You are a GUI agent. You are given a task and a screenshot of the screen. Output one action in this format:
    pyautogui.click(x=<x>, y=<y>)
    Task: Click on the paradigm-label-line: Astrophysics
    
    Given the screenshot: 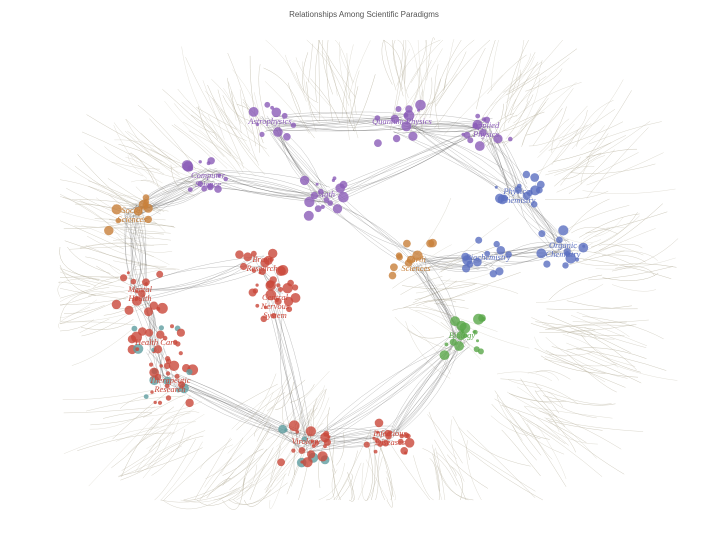 What is the action you would take?
    pyautogui.click(x=269, y=121)
    